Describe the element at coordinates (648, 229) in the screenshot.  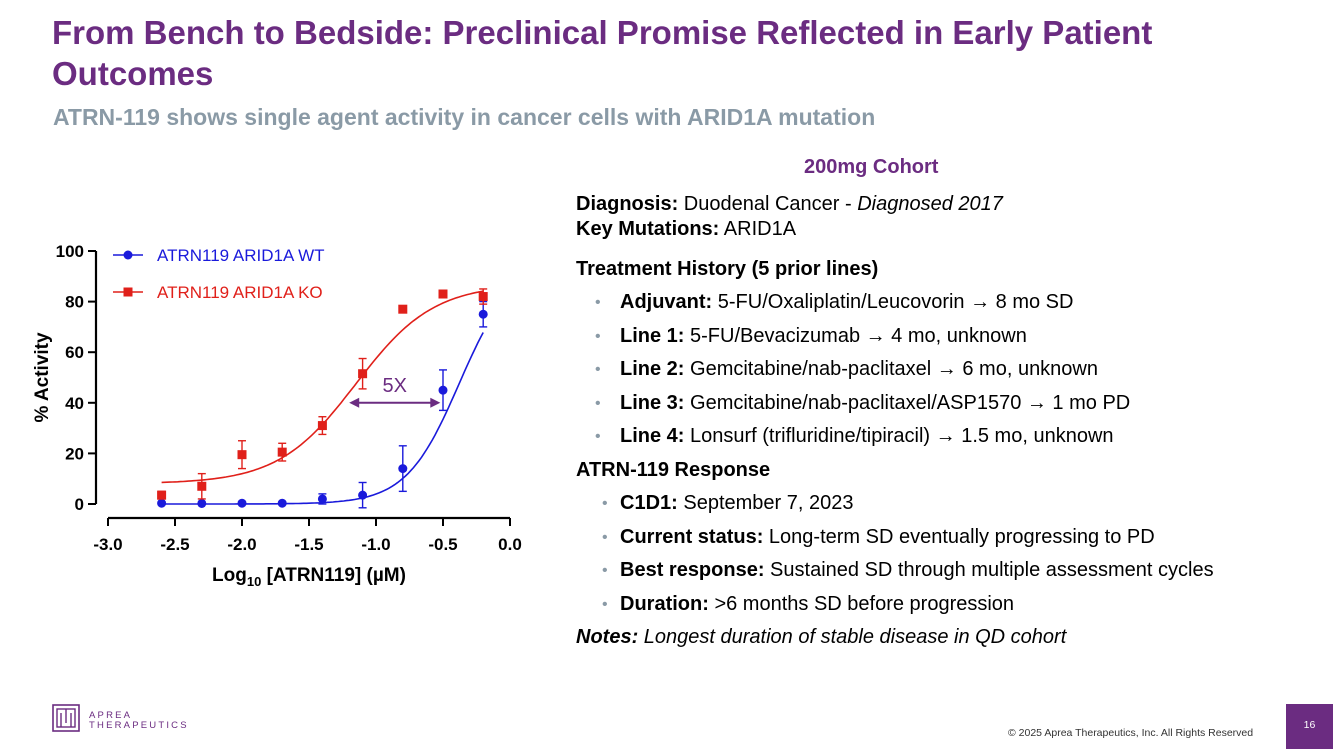
I see `mutations-label: Key Mutations:` at that location.